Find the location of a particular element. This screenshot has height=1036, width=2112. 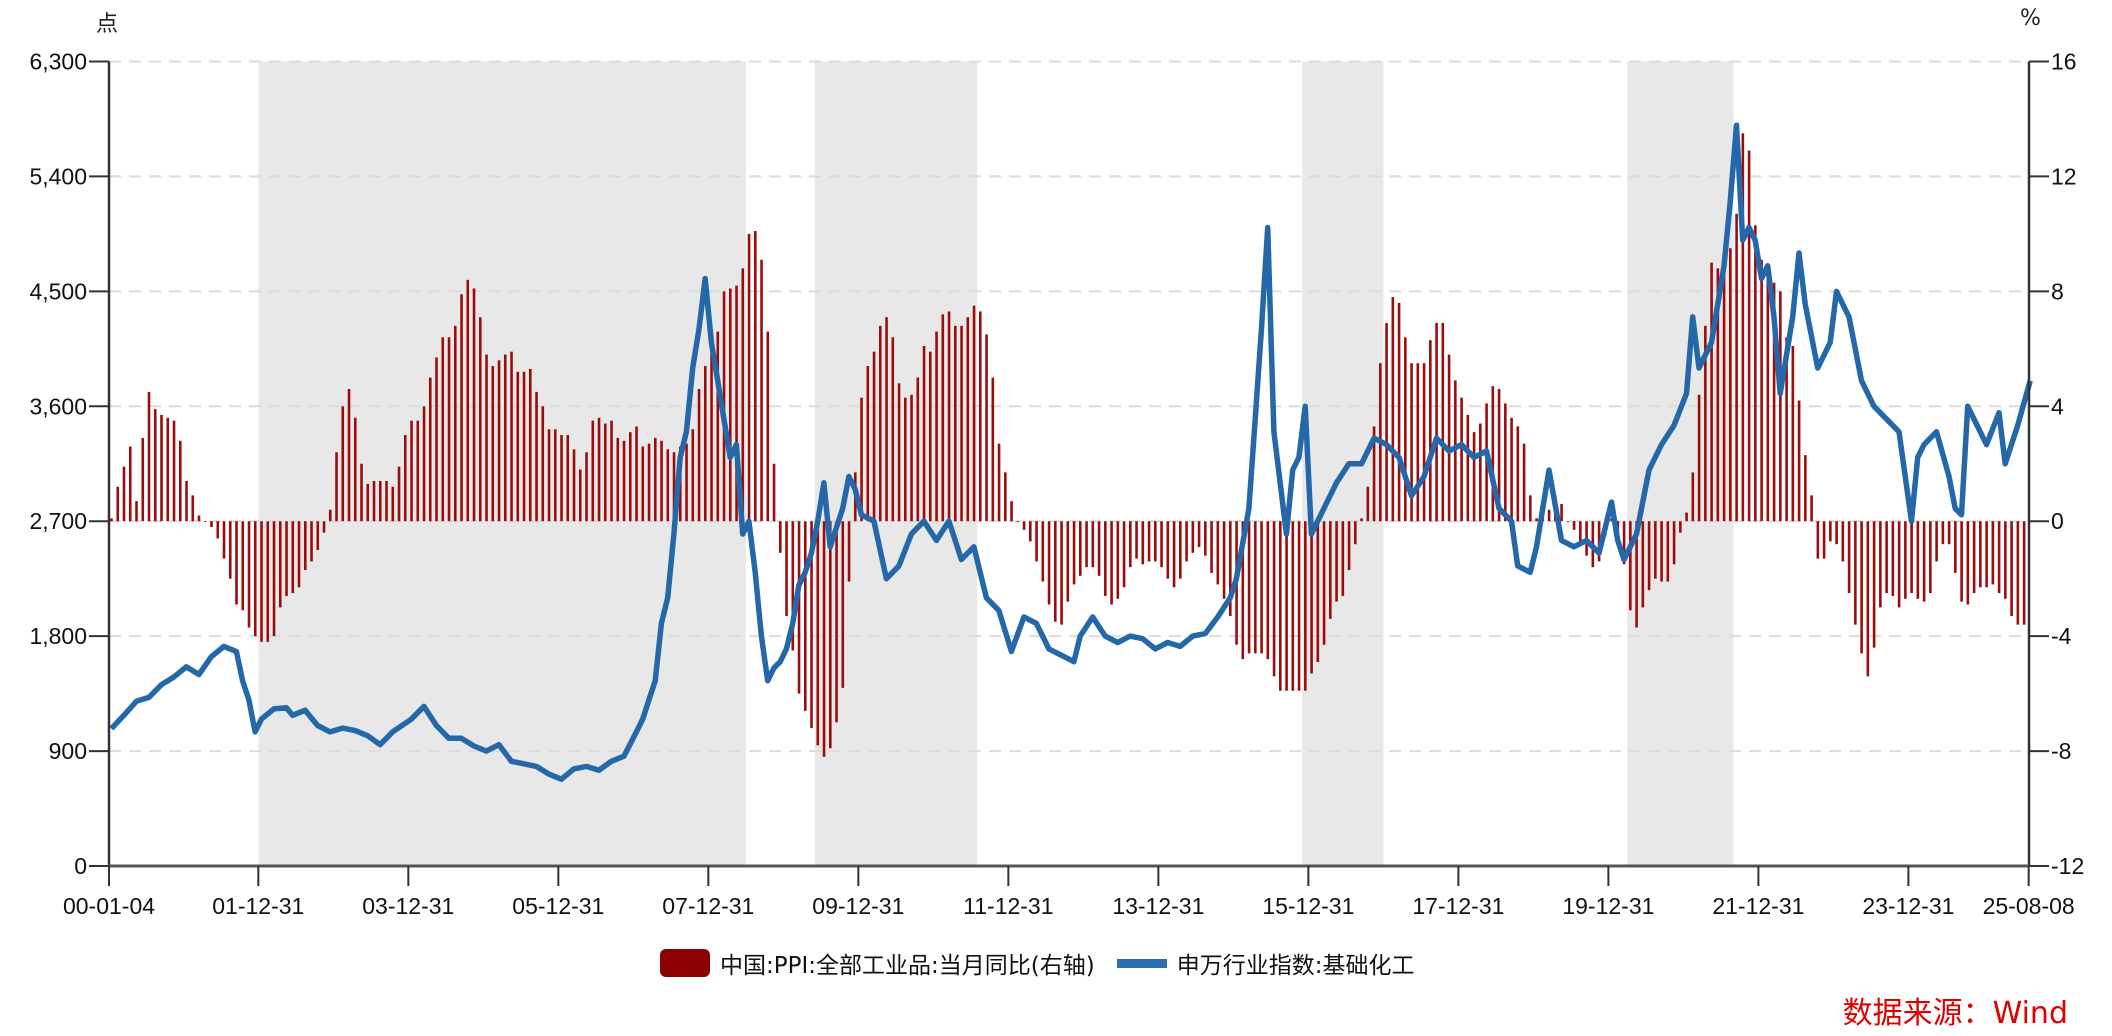

x-tick-label: 01-12-31 is located at coordinates (258, 906).